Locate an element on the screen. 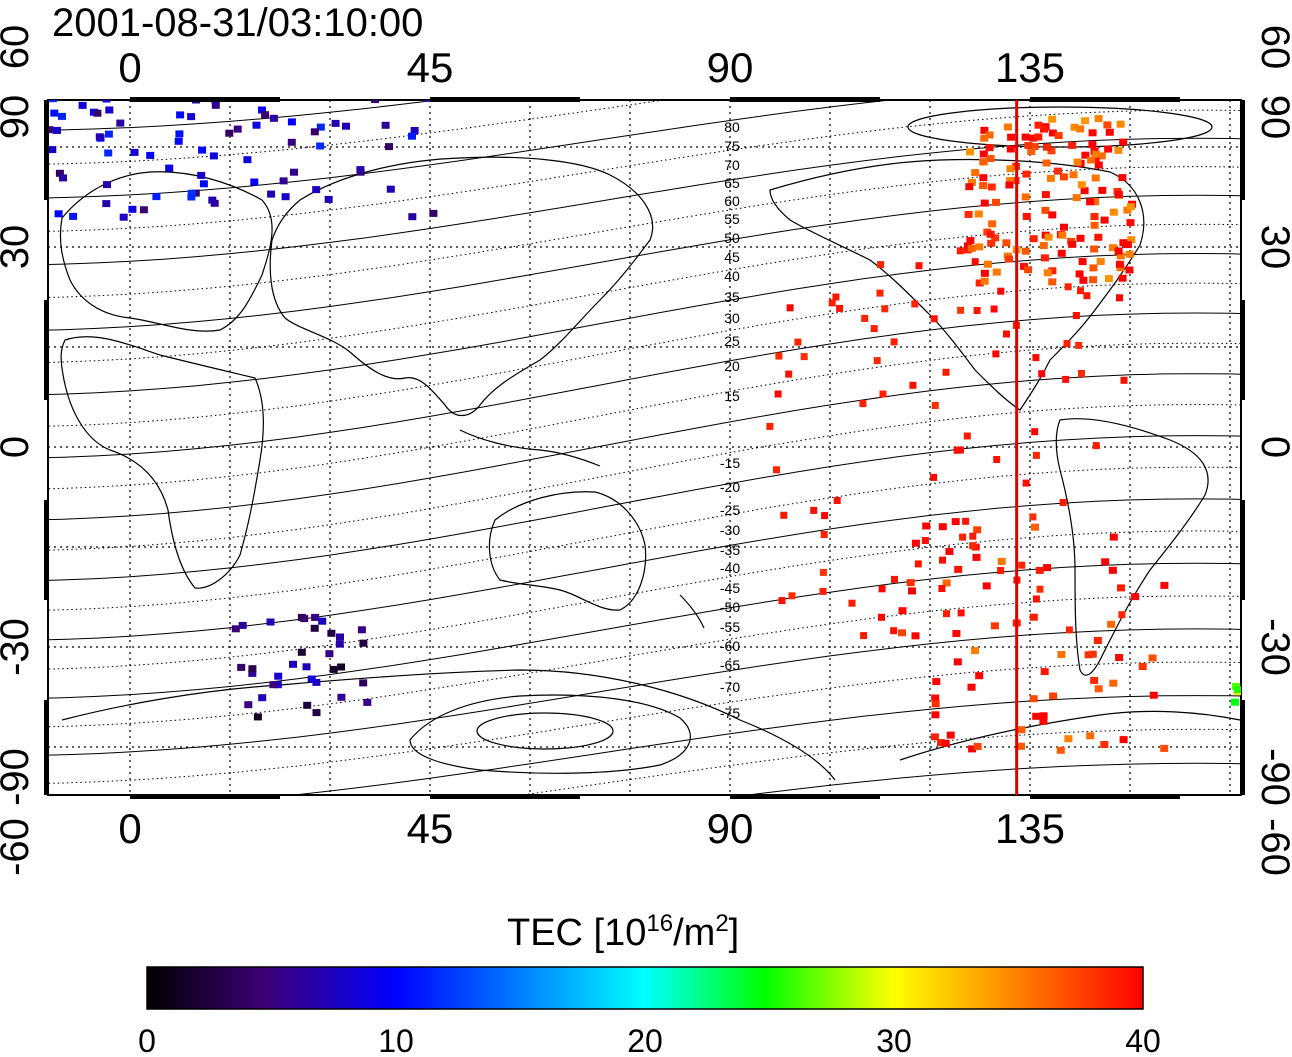 The height and width of the screenshot is (1057, 1292). contour-label: -60 is located at coordinates (730, 646).